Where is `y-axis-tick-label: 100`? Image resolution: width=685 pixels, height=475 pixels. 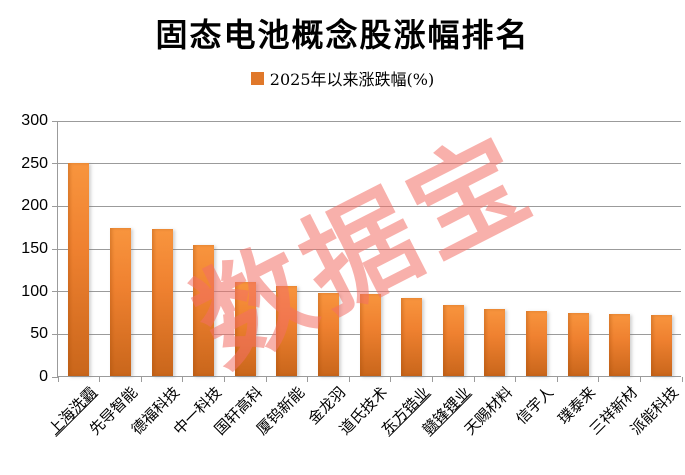 y-axis-tick-label: 100 is located at coordinates (34, 291).